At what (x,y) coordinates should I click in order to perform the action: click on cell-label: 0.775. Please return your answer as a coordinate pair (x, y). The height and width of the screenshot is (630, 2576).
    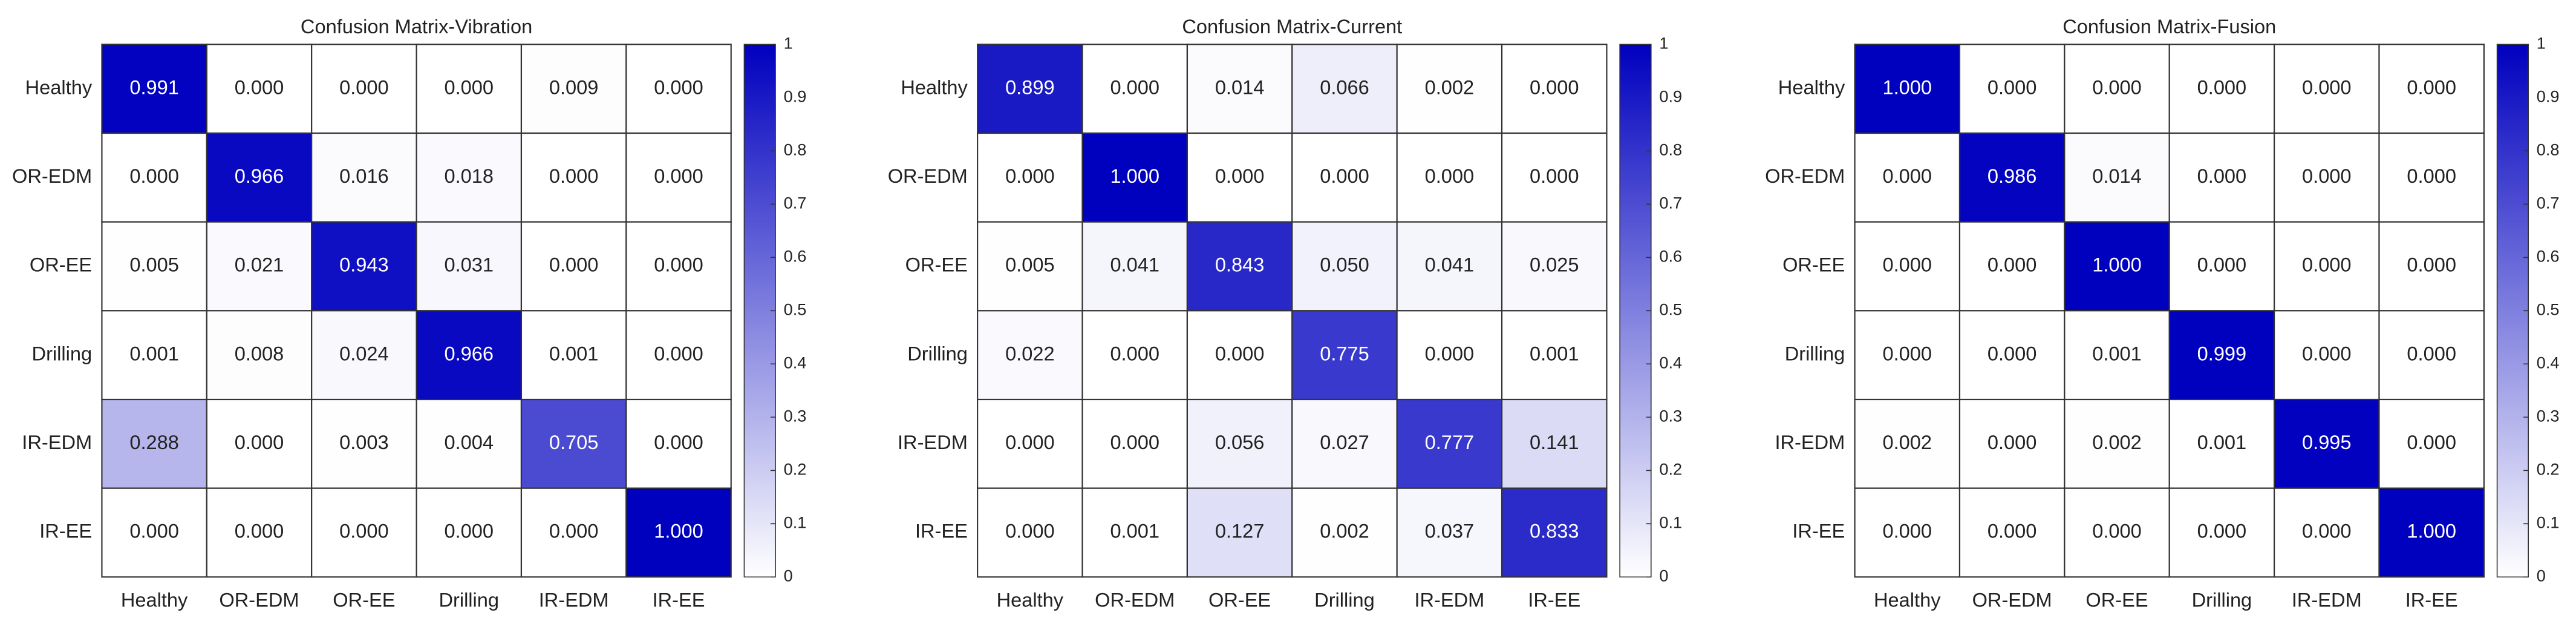
    Looking at the image, I should click on (1344, 353).